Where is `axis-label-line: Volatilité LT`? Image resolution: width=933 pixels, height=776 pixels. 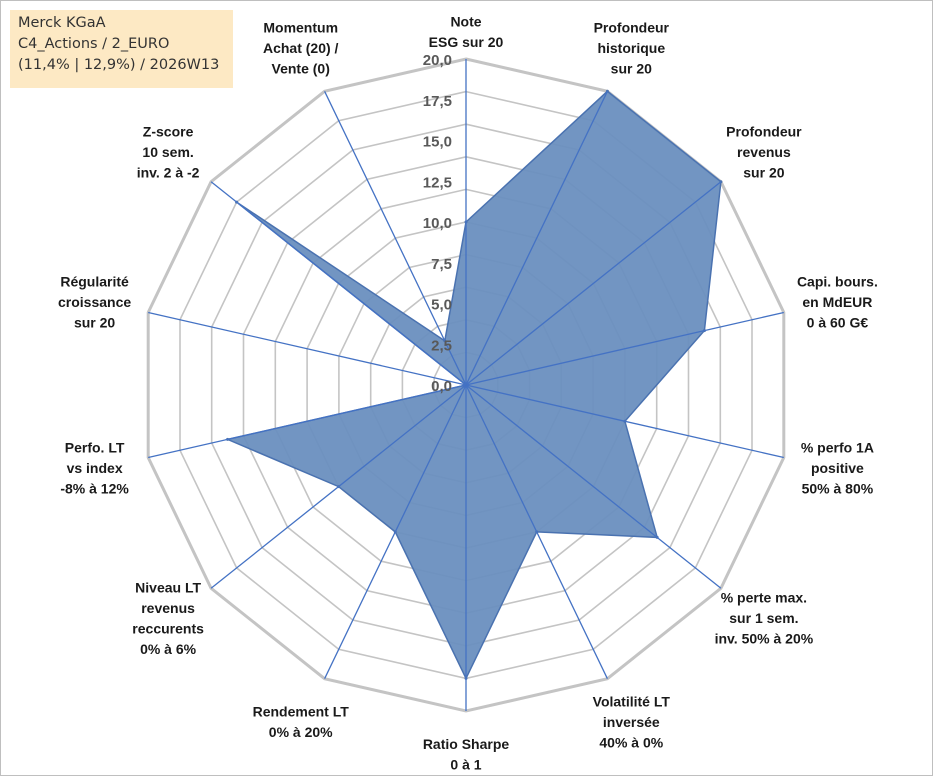
axis-label-line: Volatilité LT is located at coordinates (632, 702).